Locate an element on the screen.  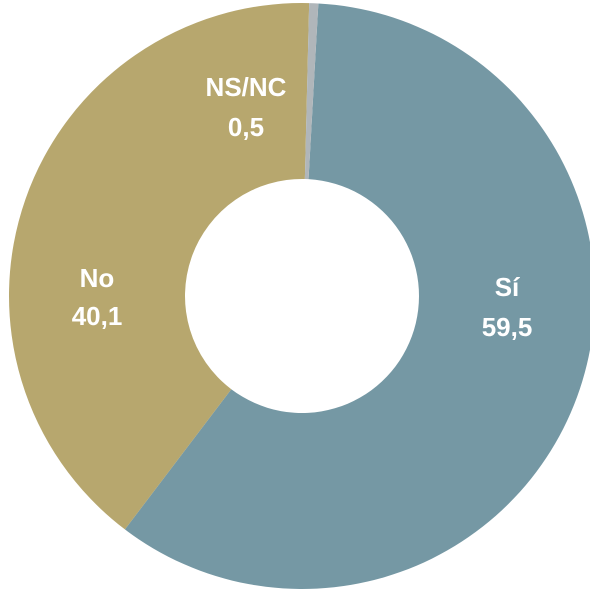
slice-label-no: No 40,1 is located at coordinates (97, 297).